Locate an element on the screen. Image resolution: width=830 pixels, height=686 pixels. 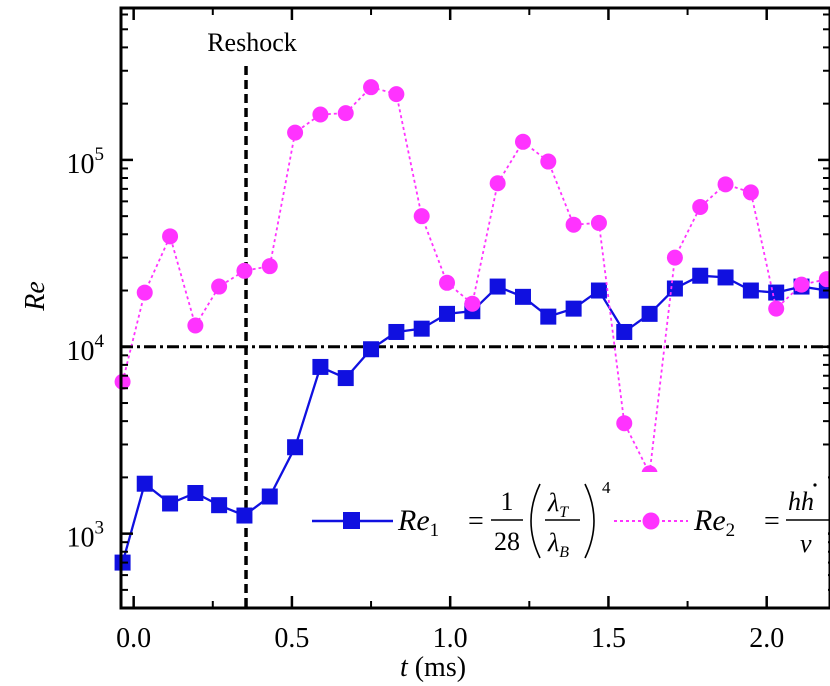
legend-re2-marker is located at coordinates (651, 521).